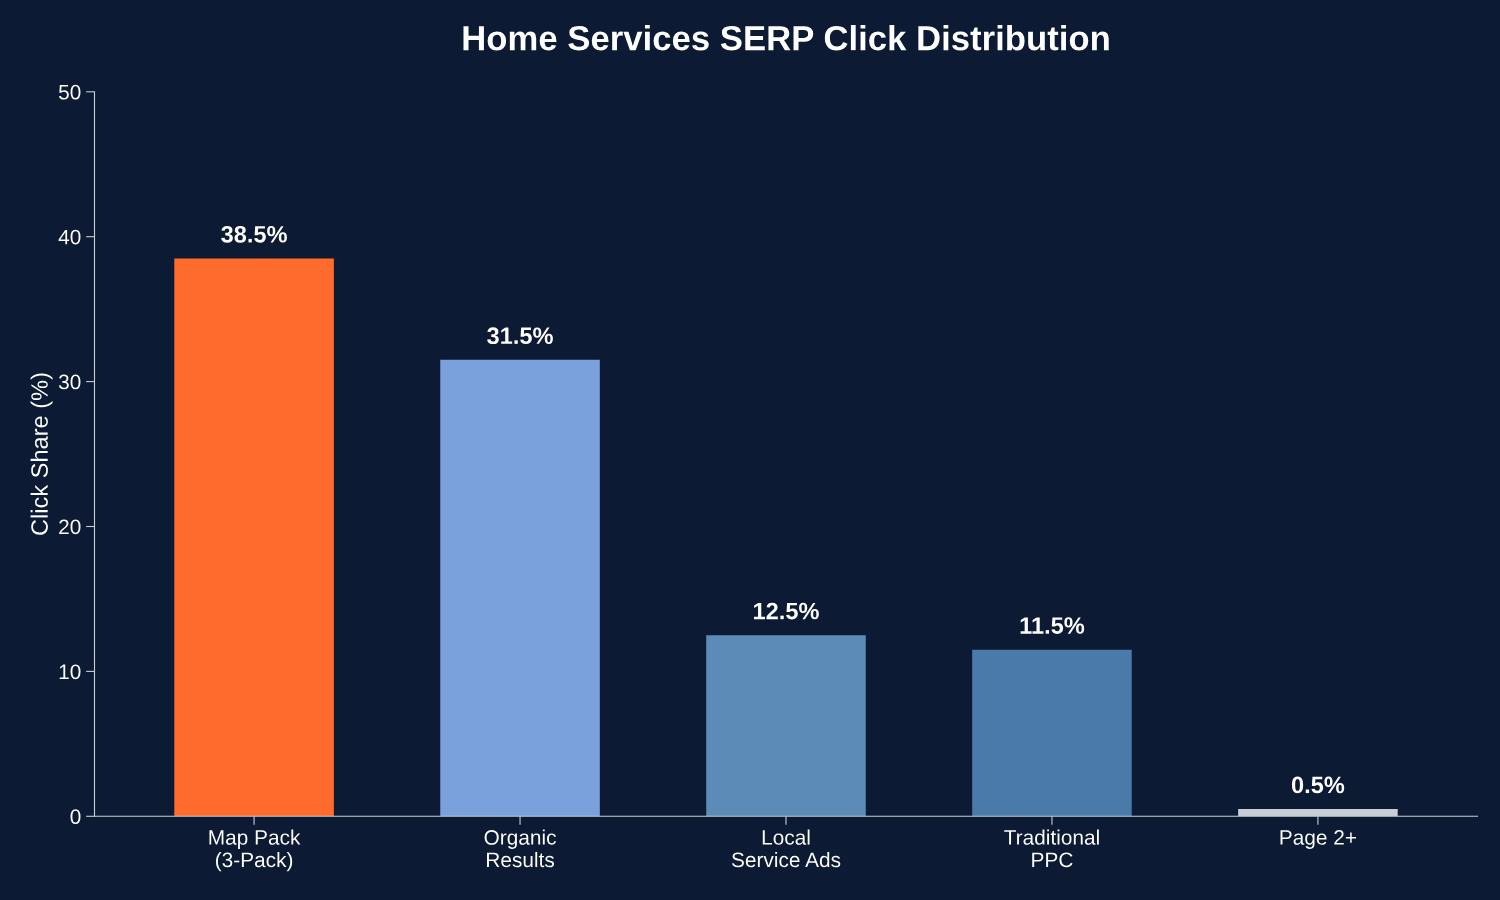 The image size is (1500, 900). Describe the element at coordinates (1051, 848) in the screenshot. I see `x-tick-label: Traditional PPC` at that location.